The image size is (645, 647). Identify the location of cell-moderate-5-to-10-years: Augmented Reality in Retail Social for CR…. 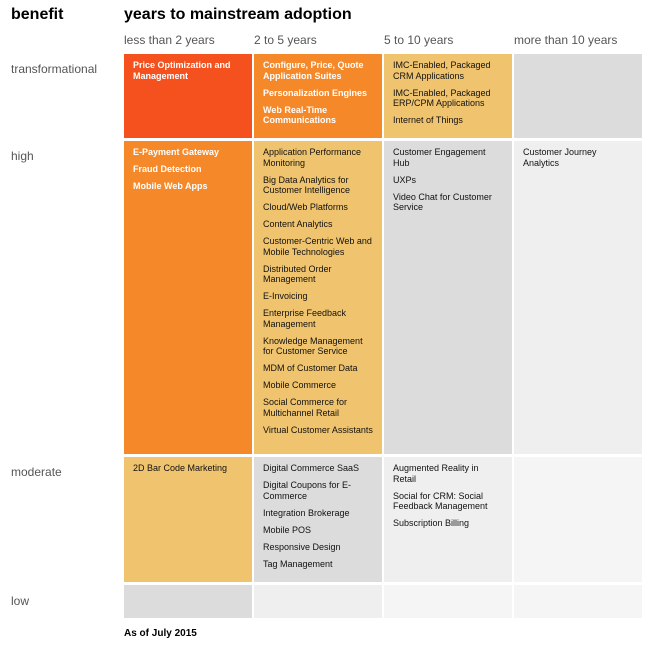
(448, 519).